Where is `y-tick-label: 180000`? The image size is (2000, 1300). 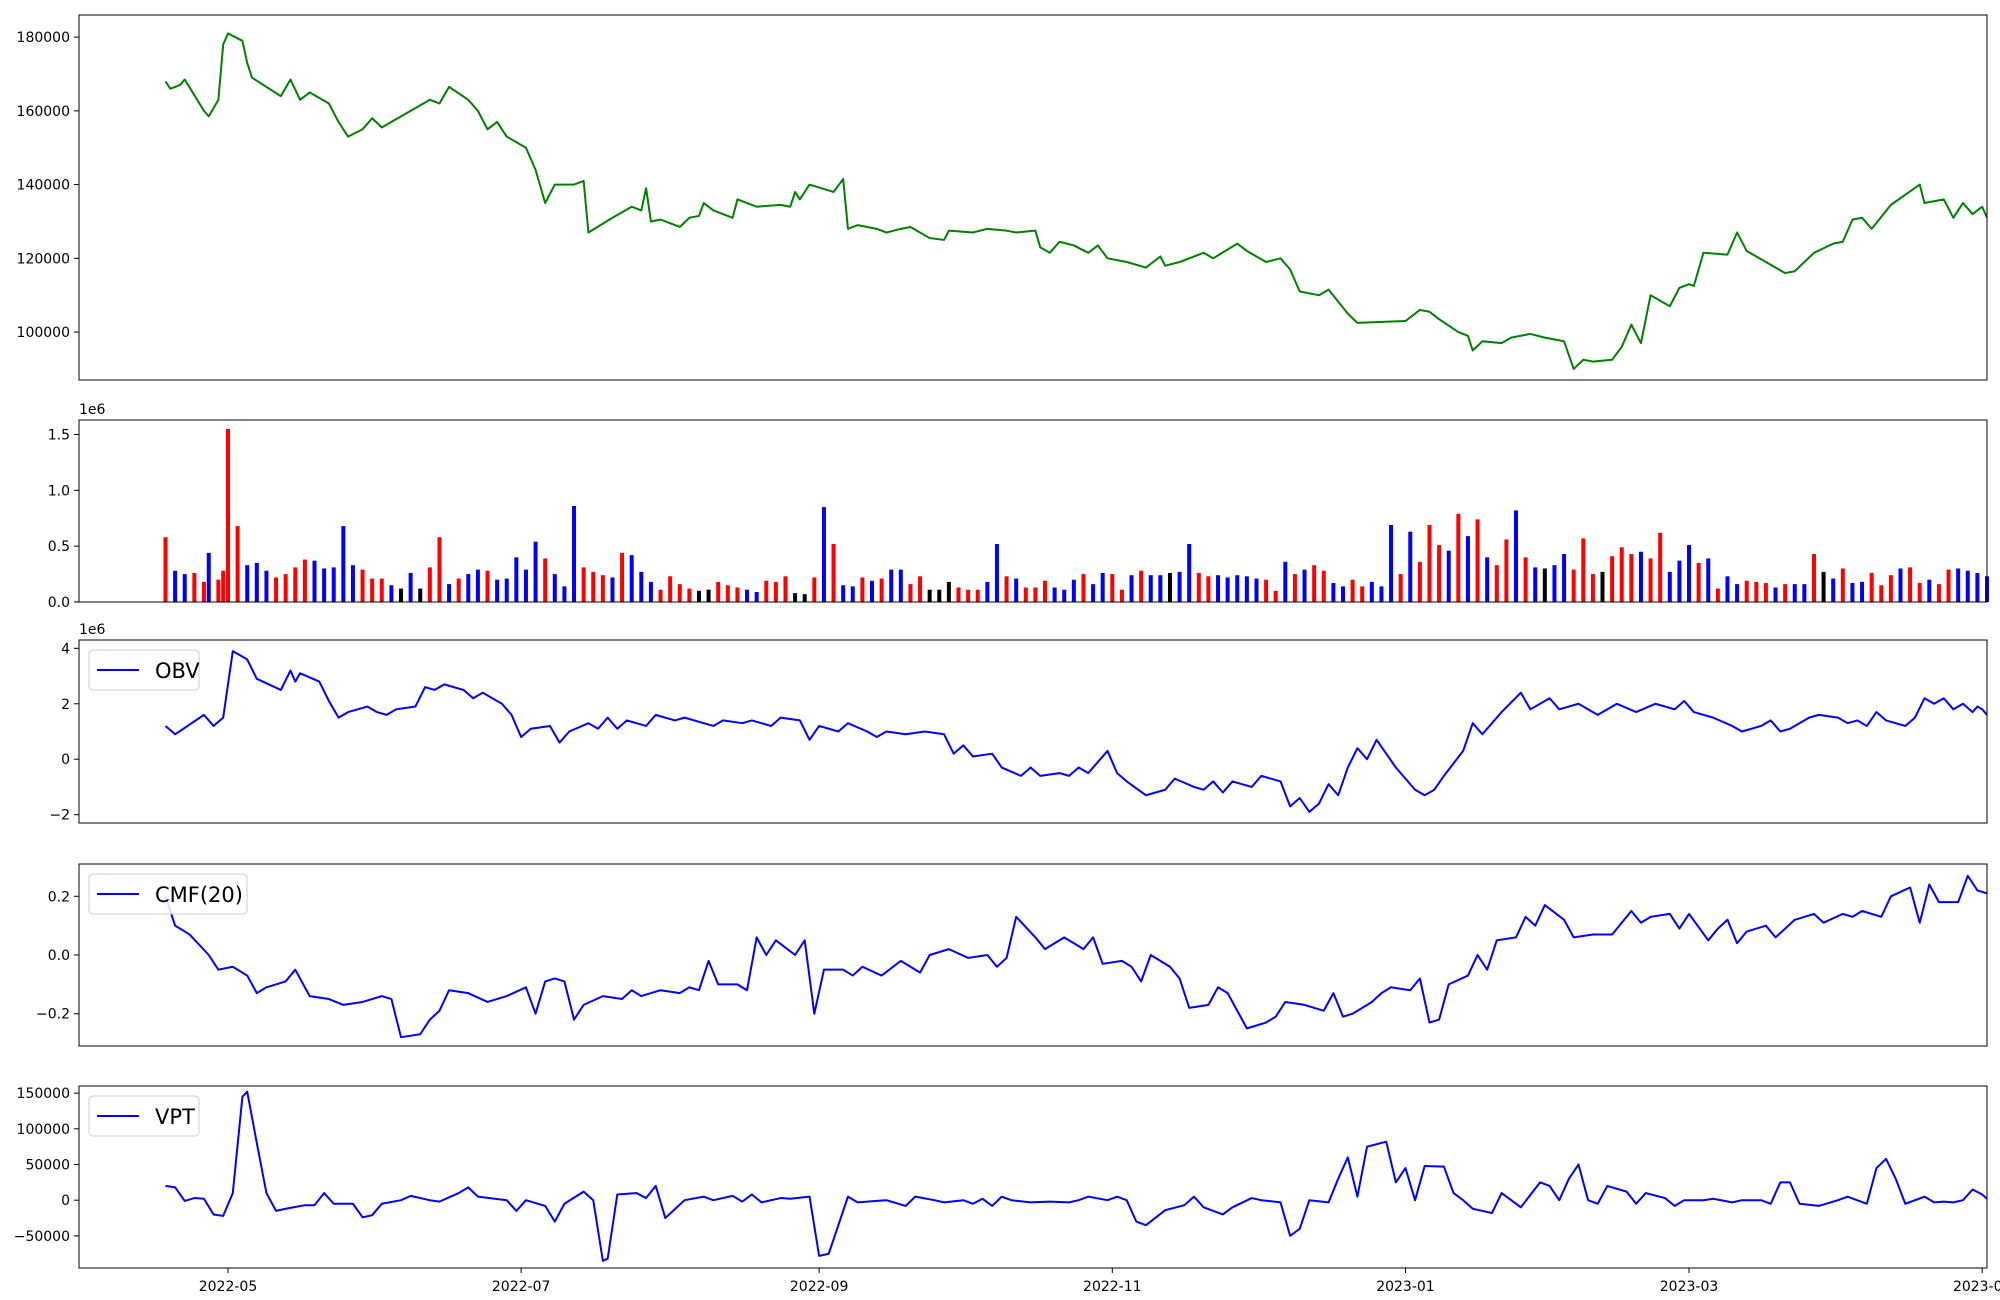 y-tick-label: 180000 is located at coordinates (43, 38).